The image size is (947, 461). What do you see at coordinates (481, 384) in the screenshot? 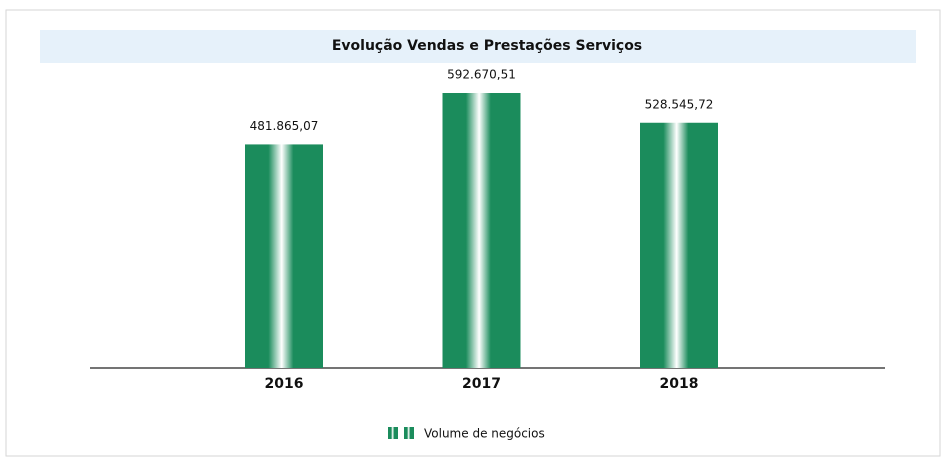
I see `x-tick-label: 2017` at bounding box center [481, 384].